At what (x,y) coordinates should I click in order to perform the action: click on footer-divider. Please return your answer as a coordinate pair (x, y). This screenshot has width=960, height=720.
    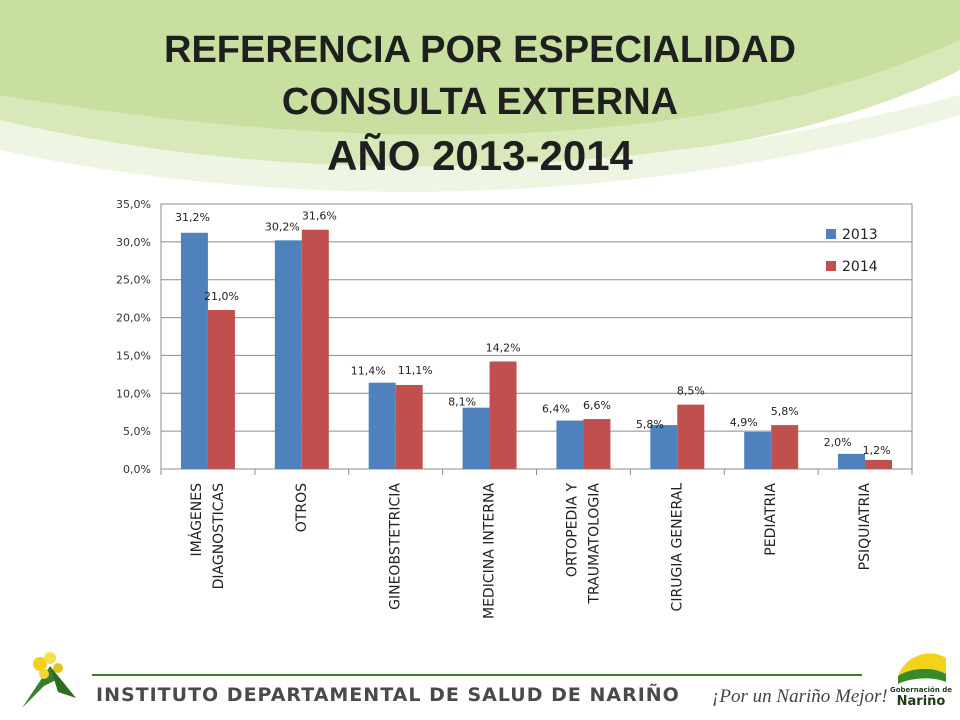
    Looking at the image, I should click on (477, 675).